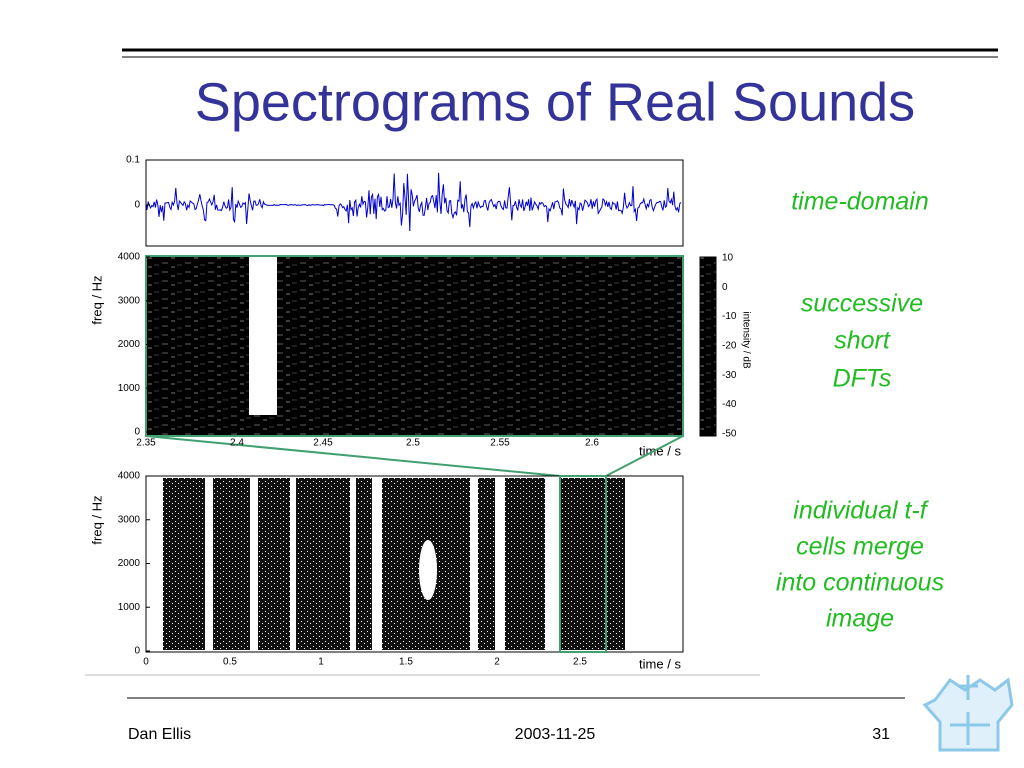 The image size is (1024, 768). I want to click on colorbar-tick-label: 10, so click(728, 258).